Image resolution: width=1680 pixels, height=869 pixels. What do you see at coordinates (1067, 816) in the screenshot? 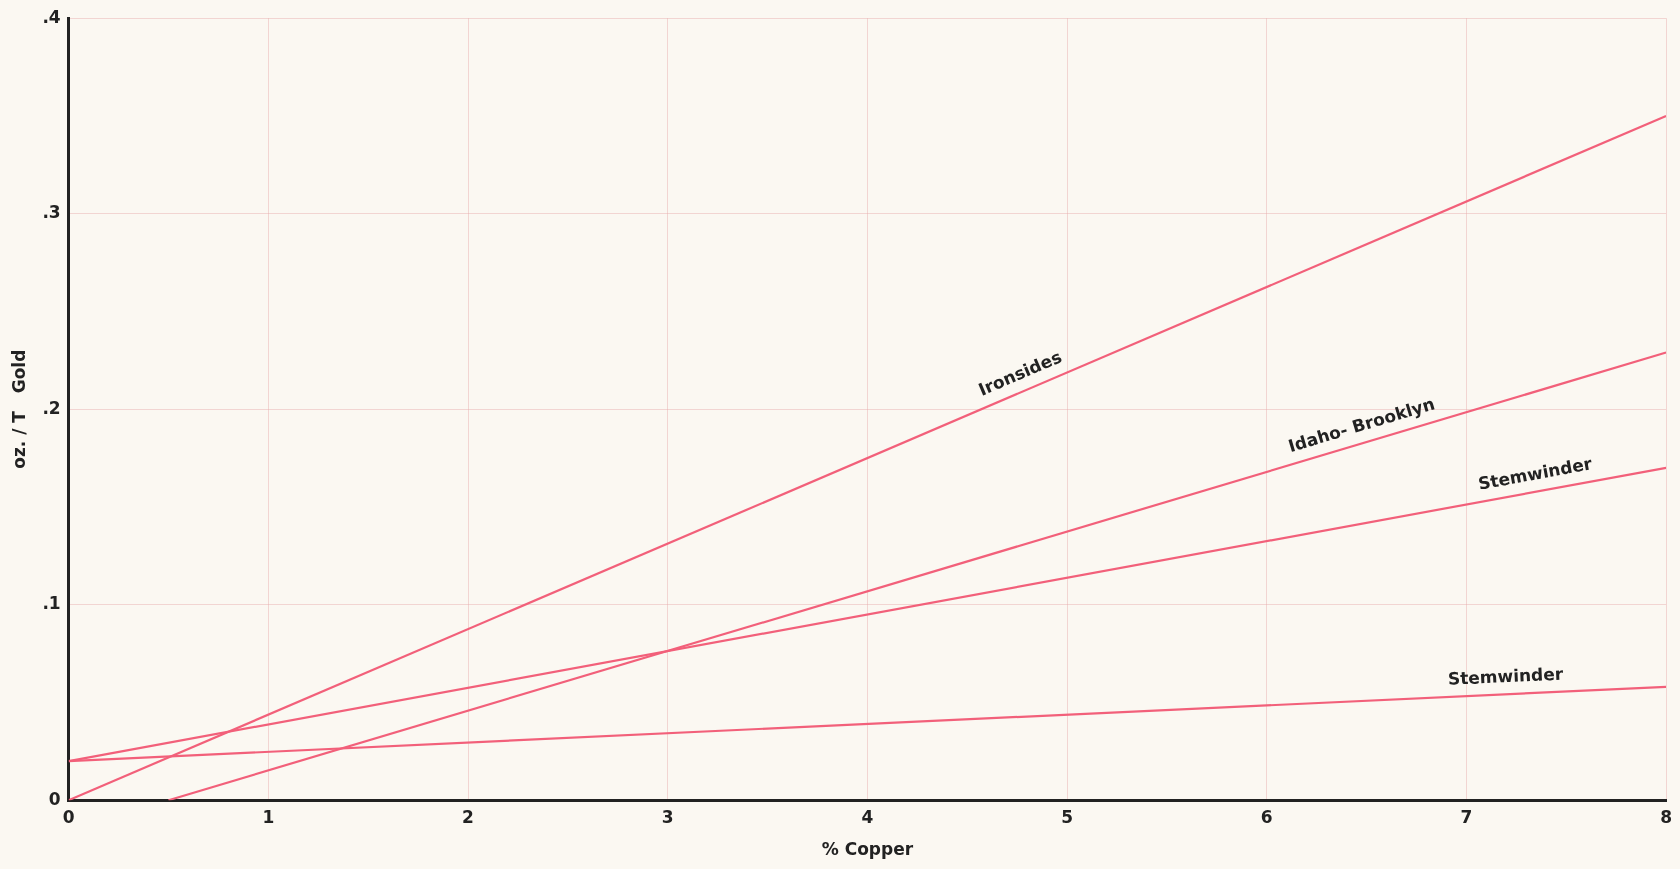
I see `x-tick-label: 5` at bounding box center [1067, 816].